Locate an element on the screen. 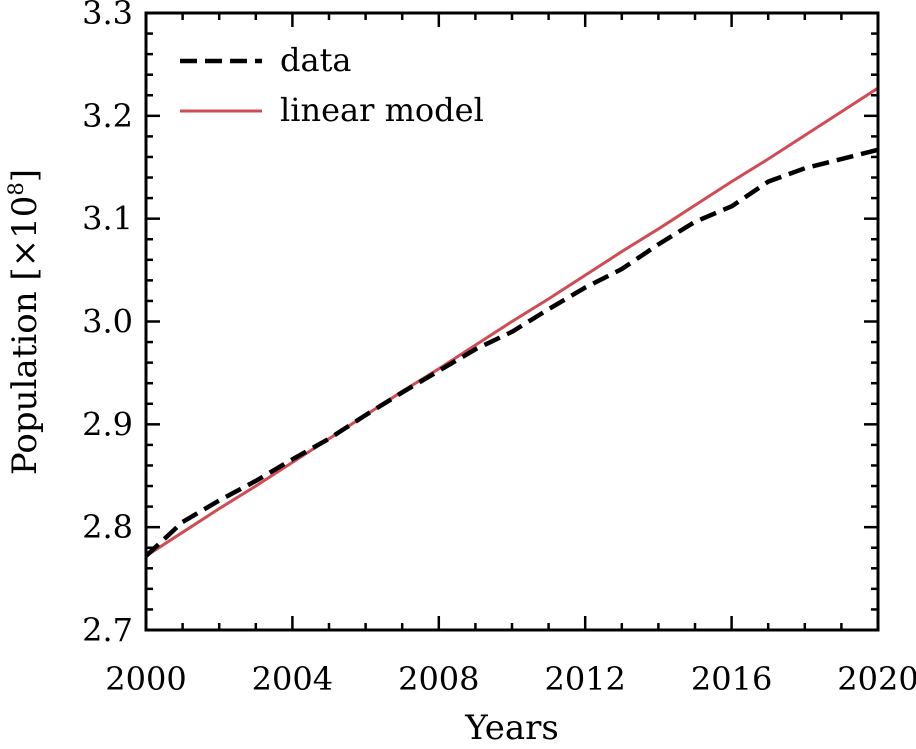 This screenshot has width=916, height=749. x-tick-label: 2004 is located at coordinates (292, 679).